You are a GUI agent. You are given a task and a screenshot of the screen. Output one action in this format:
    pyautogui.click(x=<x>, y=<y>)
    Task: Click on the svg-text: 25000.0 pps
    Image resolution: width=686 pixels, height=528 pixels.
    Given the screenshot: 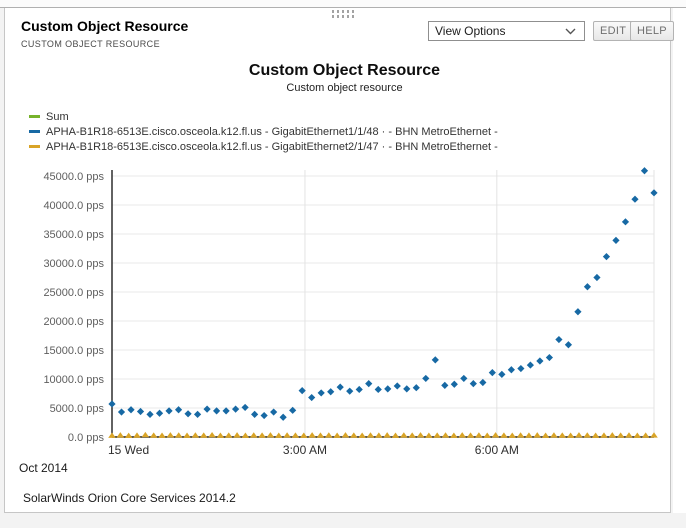 What is the action you would take?
    pyautogui.click(x=73, y=293)
    